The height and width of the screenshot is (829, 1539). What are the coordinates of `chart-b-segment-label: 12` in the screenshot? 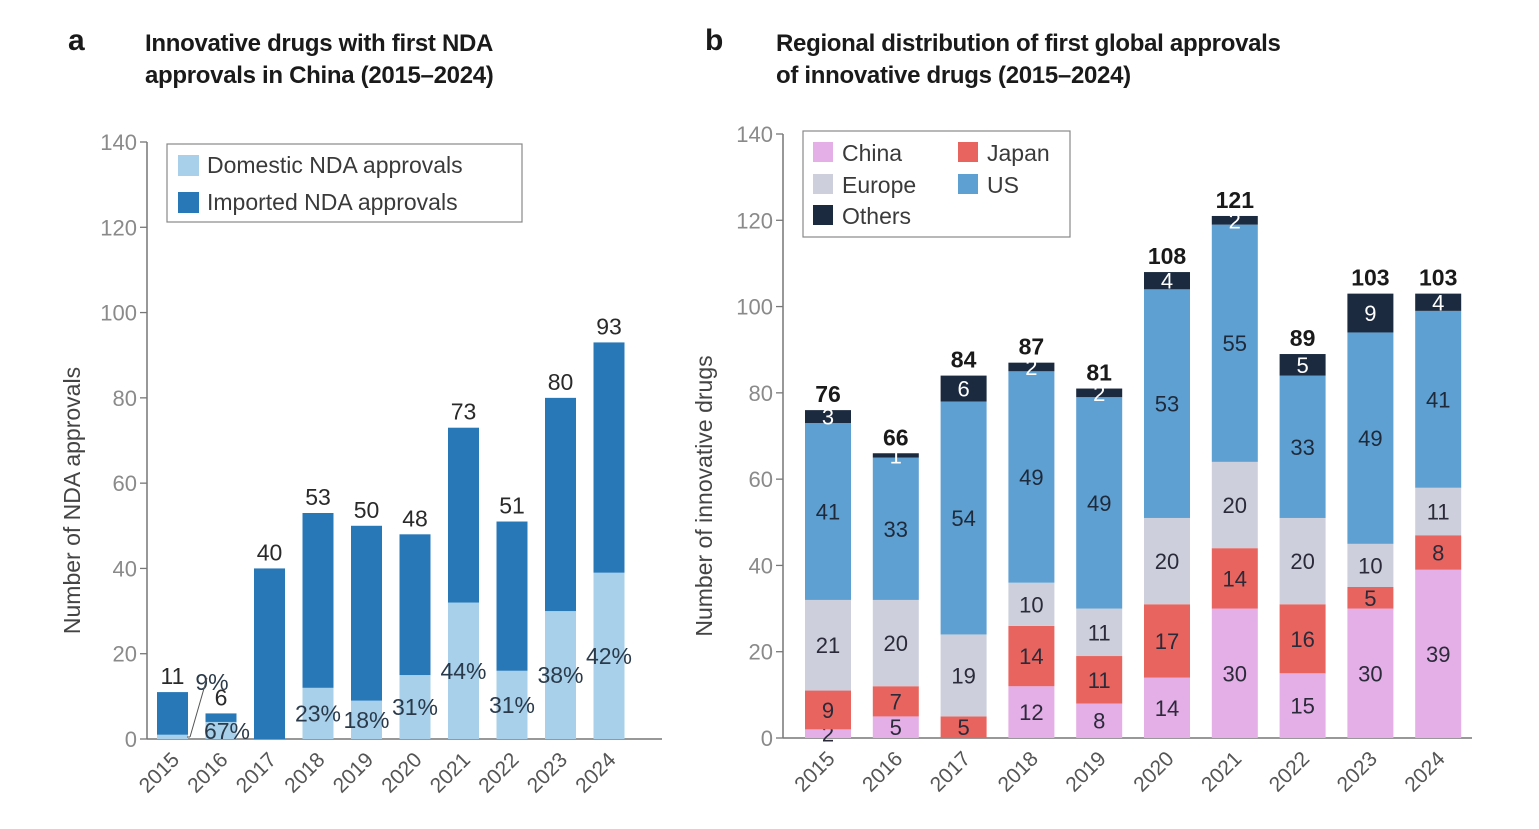 It's located at (1031, 712).